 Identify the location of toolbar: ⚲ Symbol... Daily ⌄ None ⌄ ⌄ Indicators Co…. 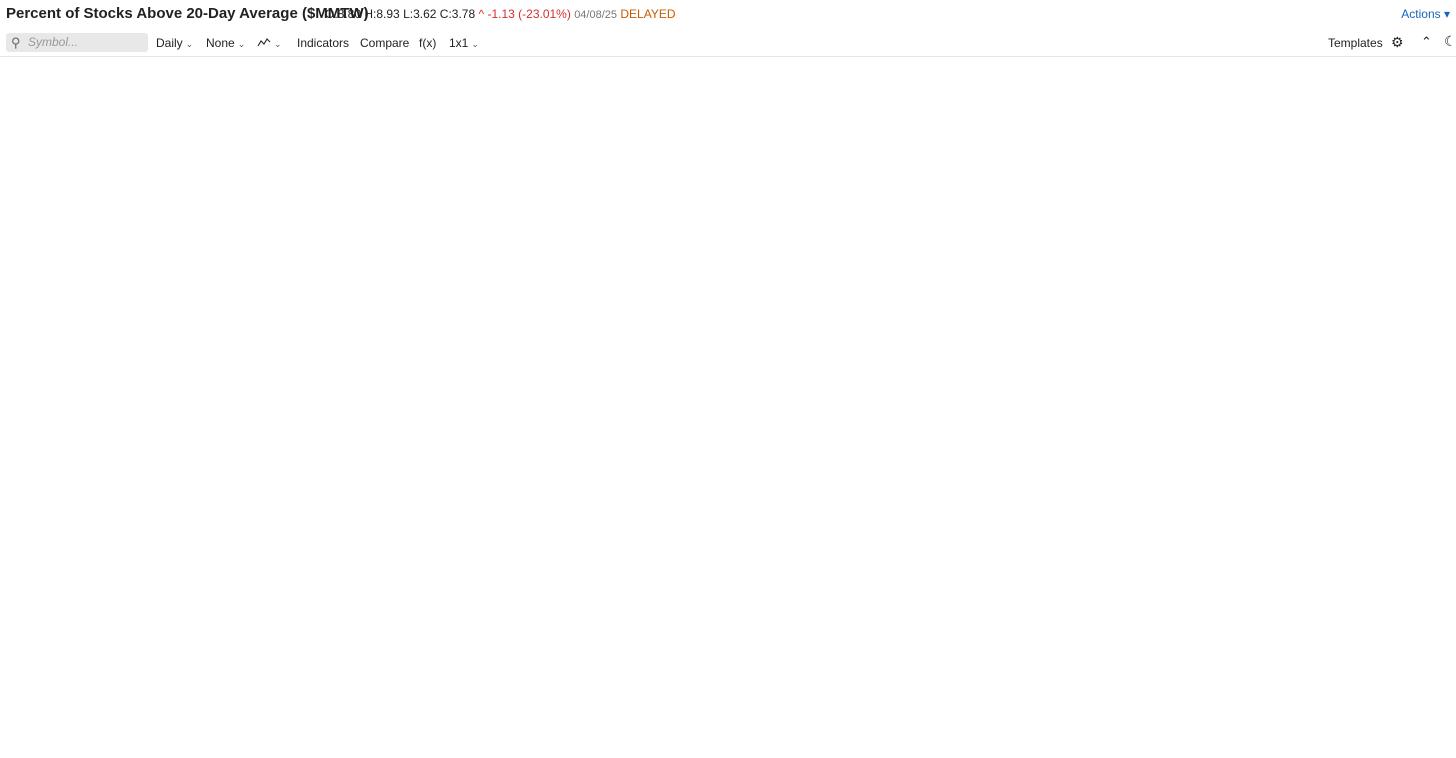
(728, 43).